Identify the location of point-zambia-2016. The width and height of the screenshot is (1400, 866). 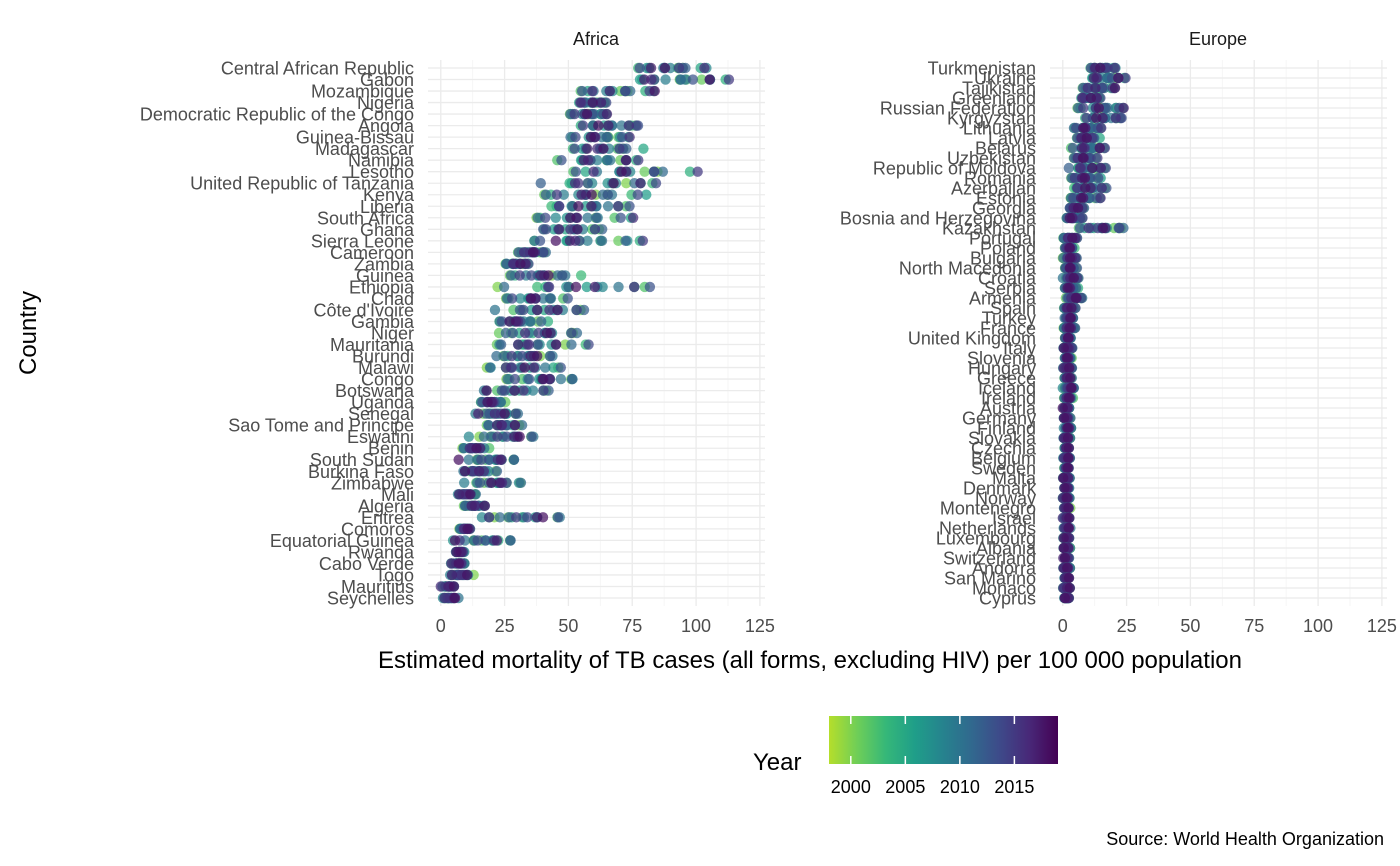
(513, 264).